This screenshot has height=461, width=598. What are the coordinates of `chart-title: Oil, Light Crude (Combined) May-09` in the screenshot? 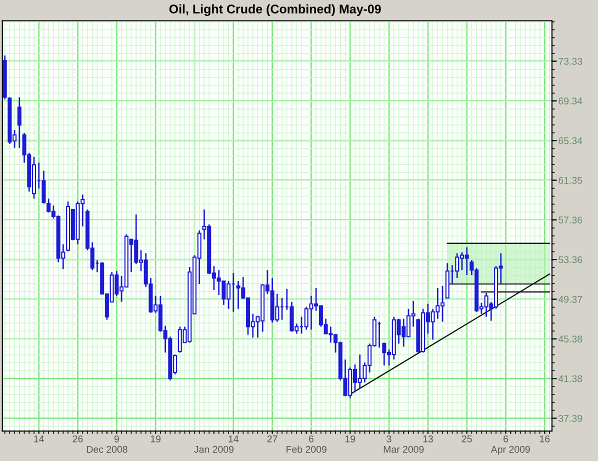 It's located at (275, 10).